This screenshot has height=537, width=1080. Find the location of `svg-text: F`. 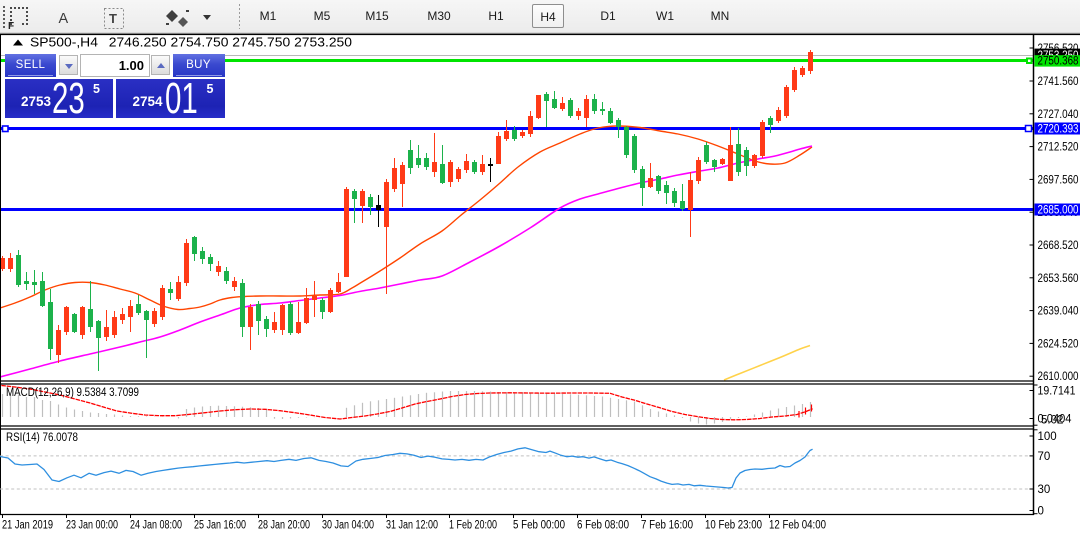

svg-text: F is located at coordinates (11, 26).